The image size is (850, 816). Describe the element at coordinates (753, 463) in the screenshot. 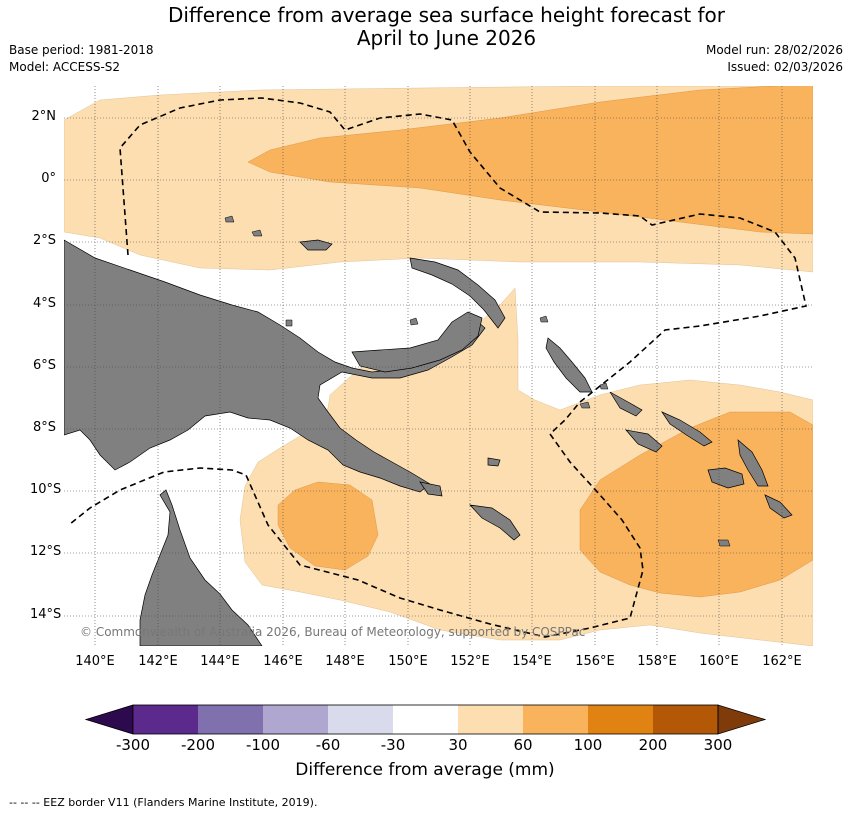

I see `malekula-island` at that location.